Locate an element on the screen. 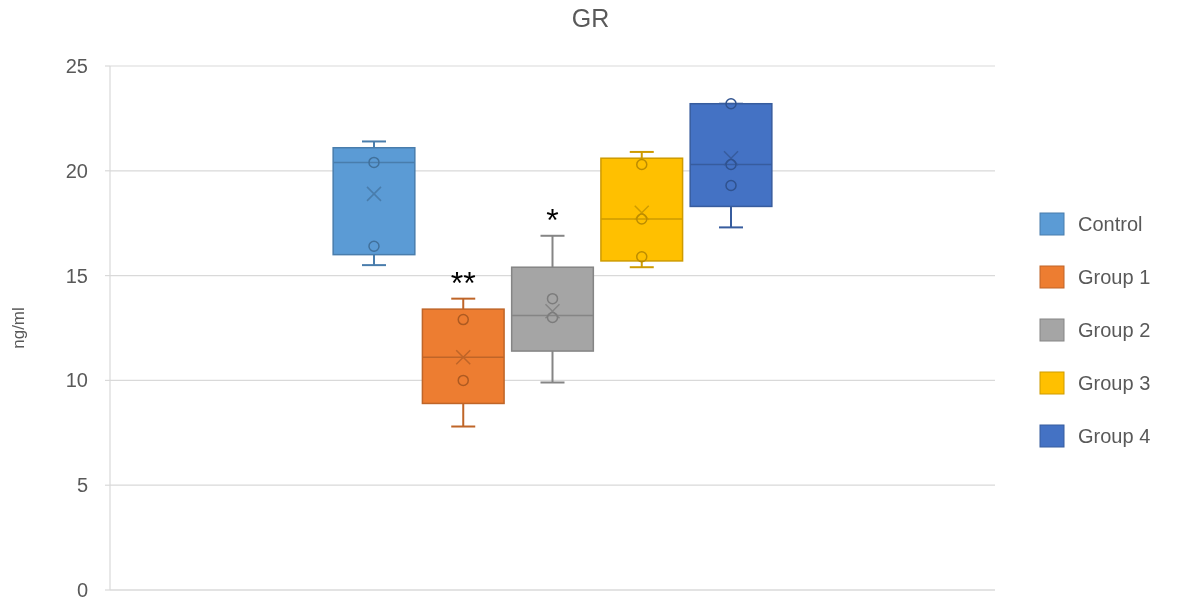  legend-label: Control is located at coordinates (1110, 224).